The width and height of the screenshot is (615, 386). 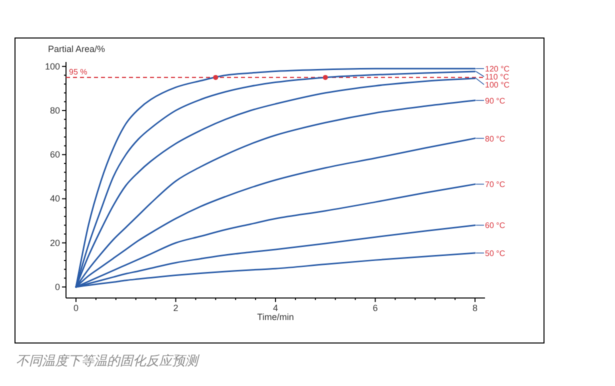 What do you see at coordinates (275, 308) in the screenshot?
I see `x-tick-label: 4` at bounding box center [275, 308].